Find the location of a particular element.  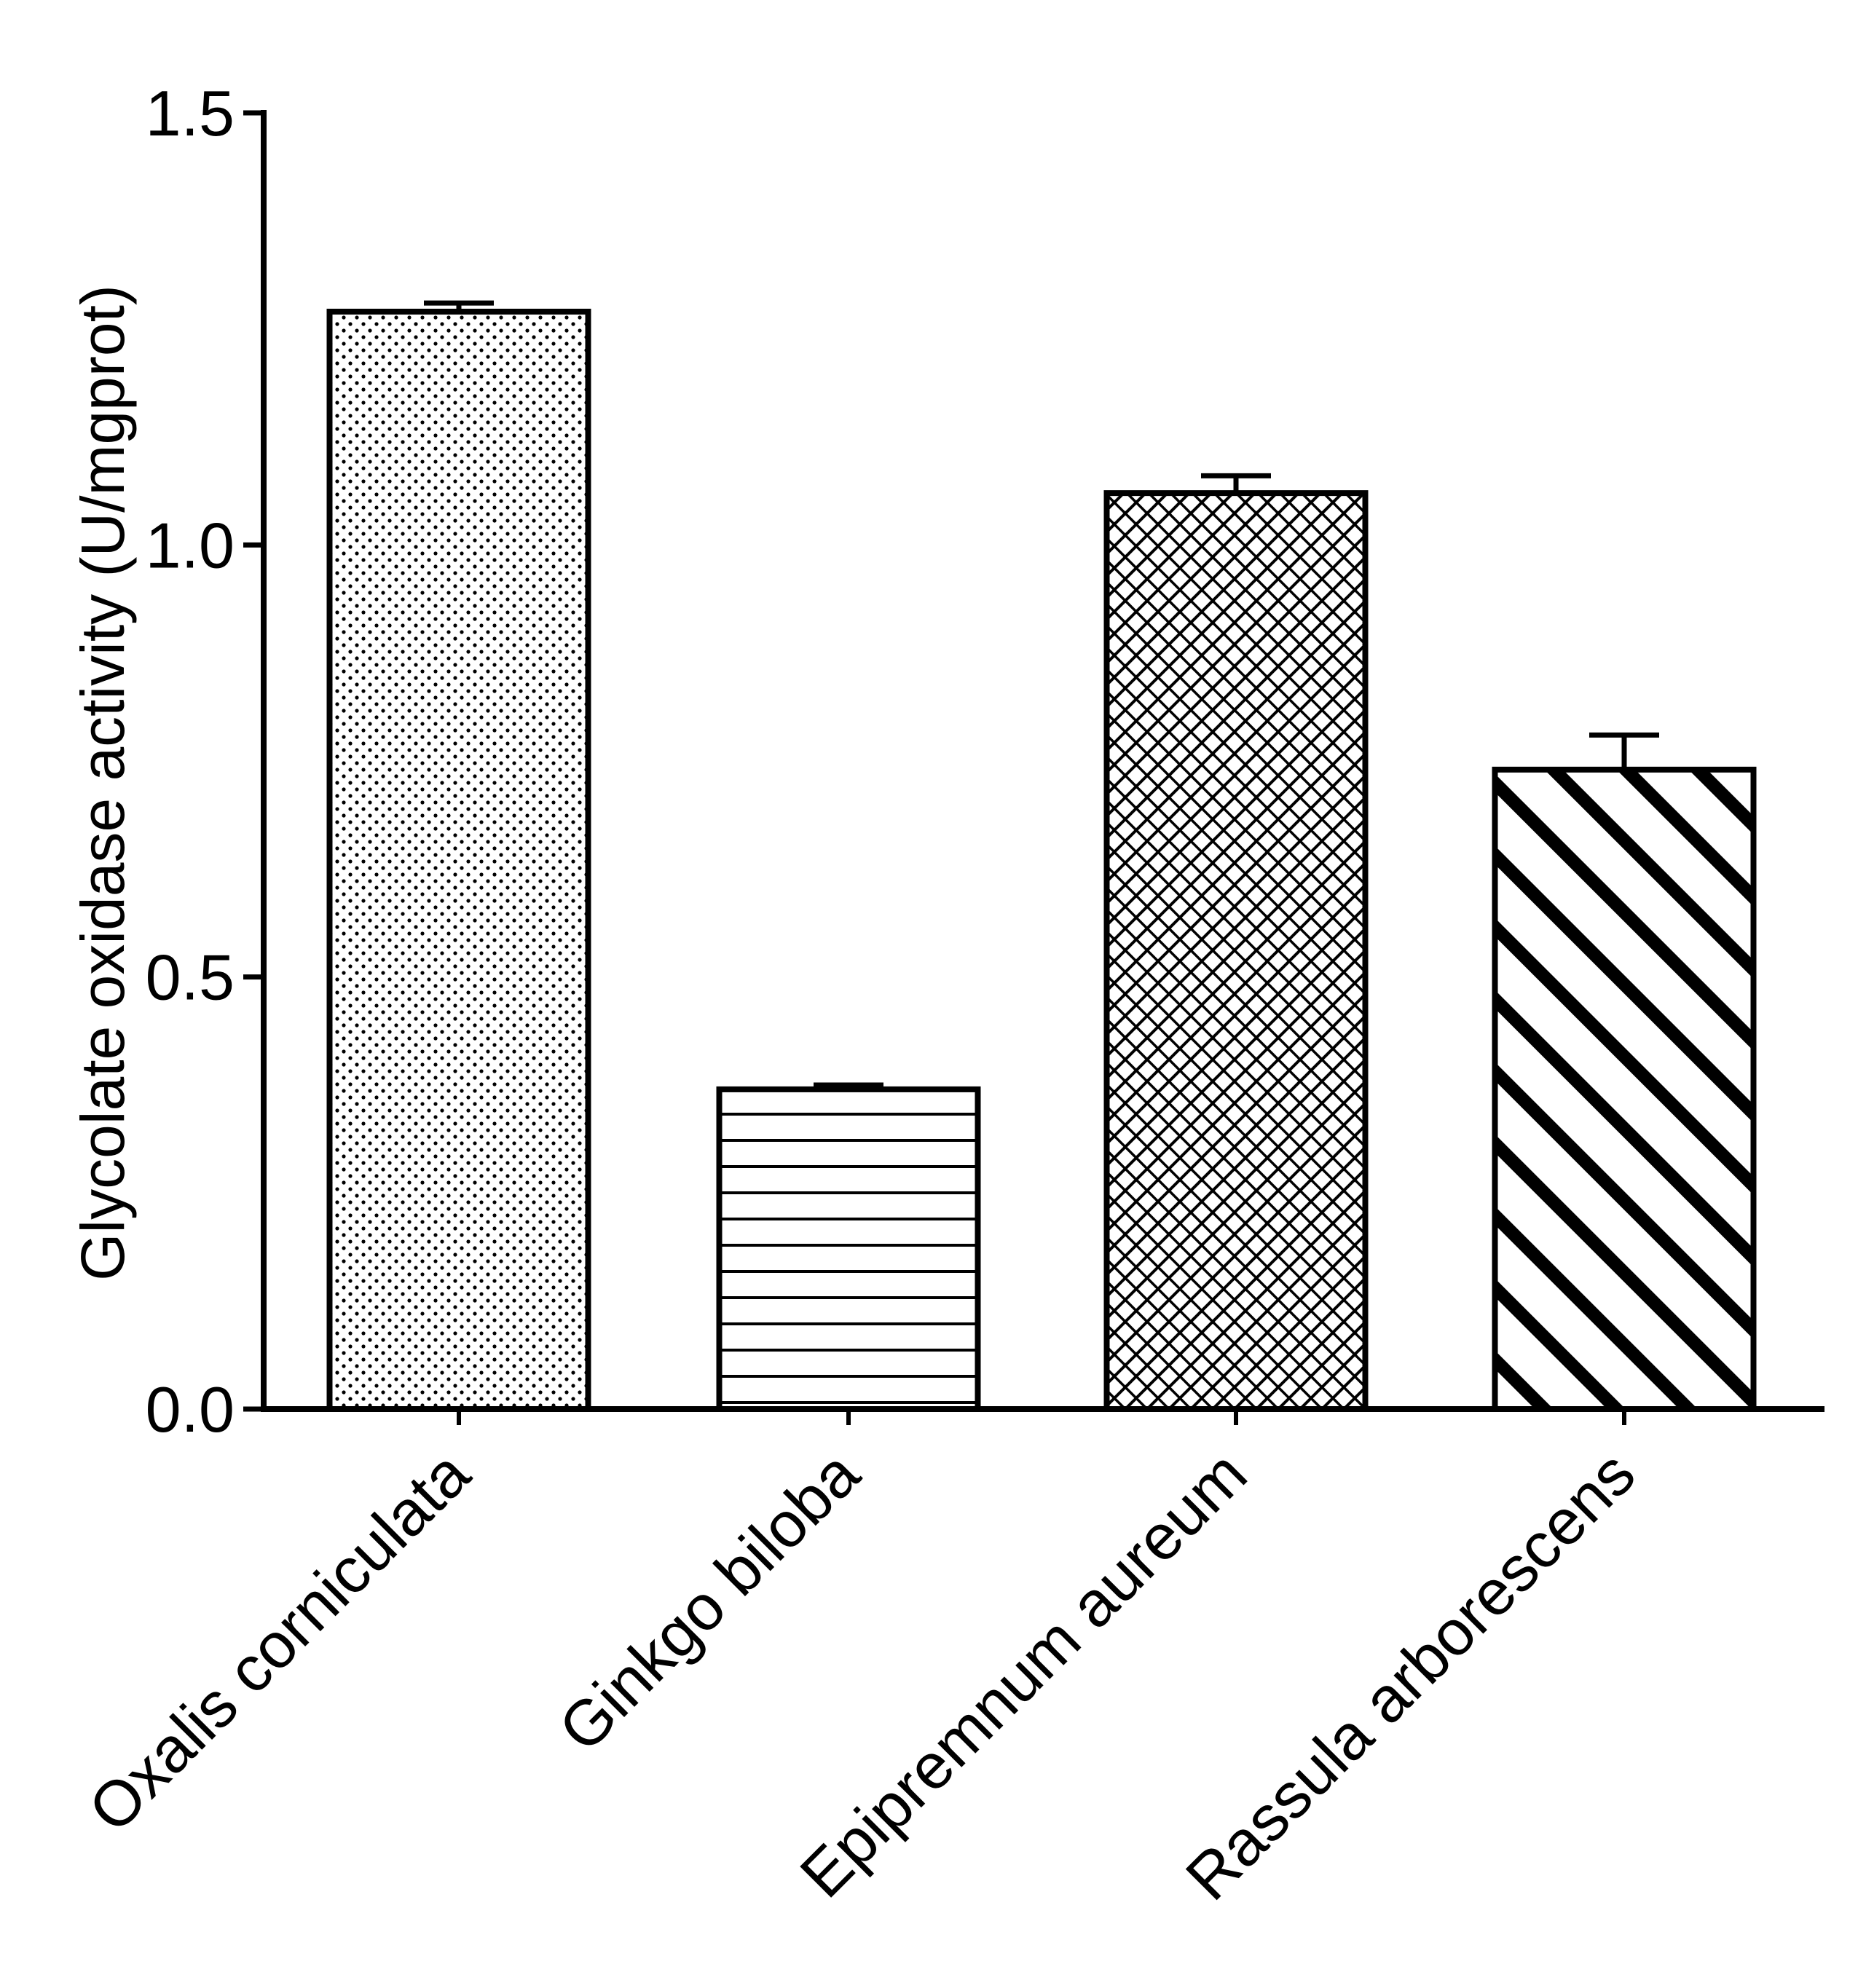

y-tick-label: 1.5 is located at coordinates (190, 113).